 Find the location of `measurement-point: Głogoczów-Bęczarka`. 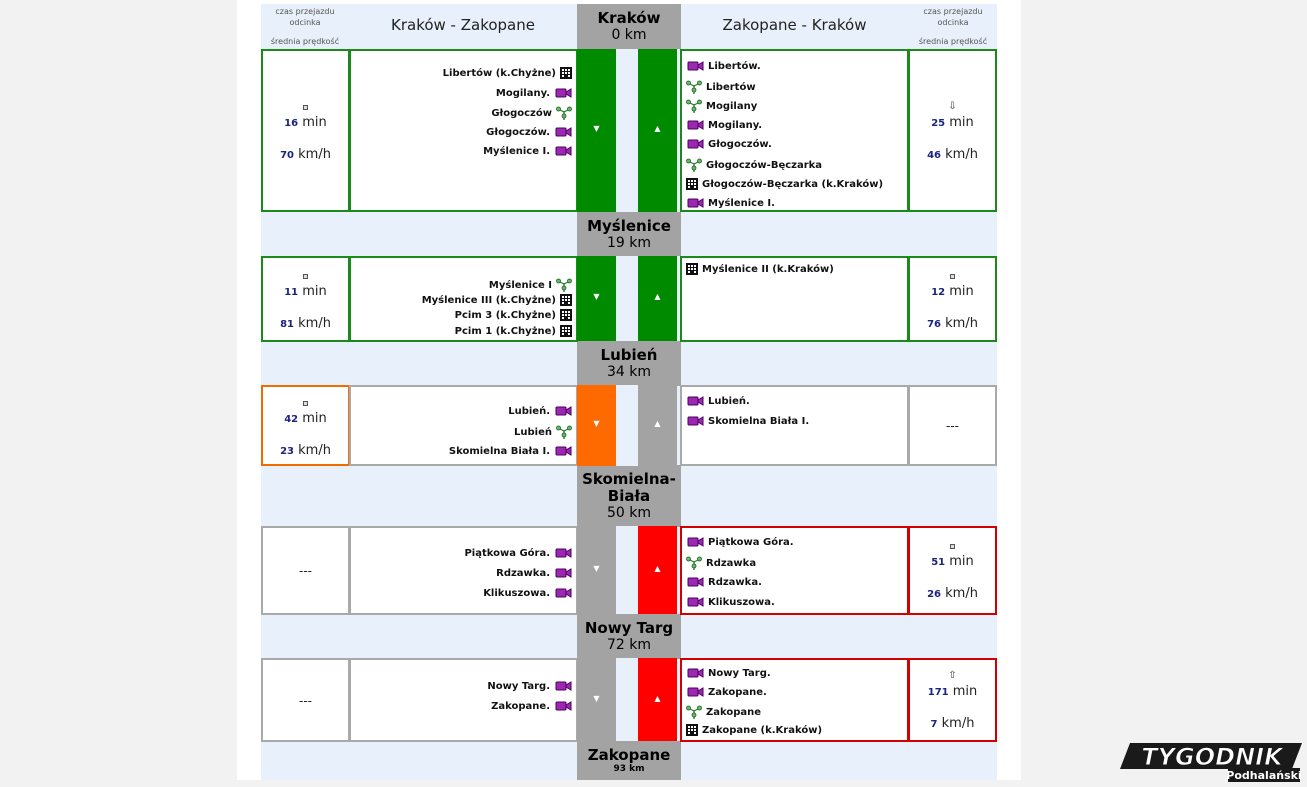

measurement-point: Głogoczów-Bęczarka is located at coordinates (754, 165).